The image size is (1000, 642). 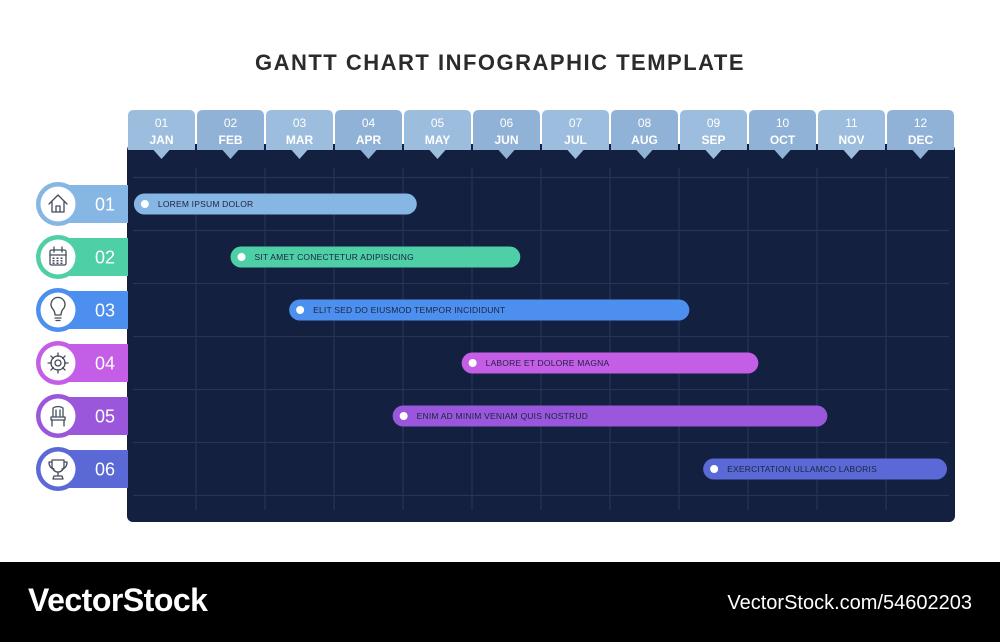 I want to click on month-header-mar: 03 MAR, so click(x=299, y=134).